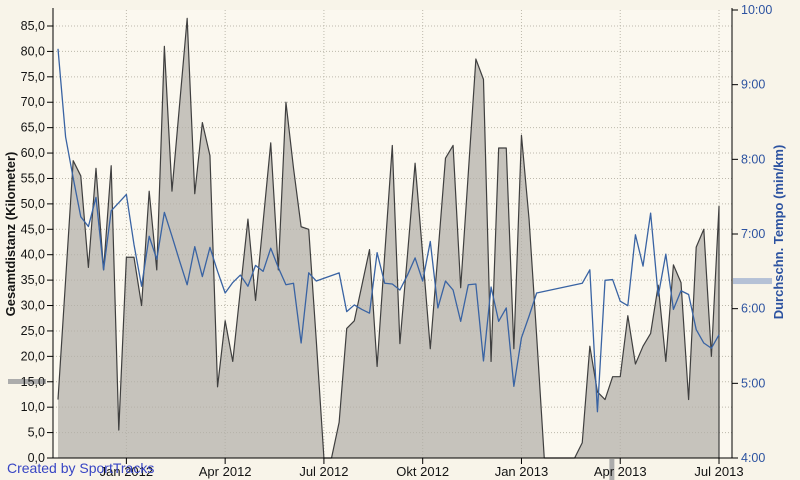 The width and height of the screenshot is (800, 480). What do you see at coordinates (33, 77) in the screenshot?
I see `left-tick-label: 75,0` at bounding box center [33, 77].